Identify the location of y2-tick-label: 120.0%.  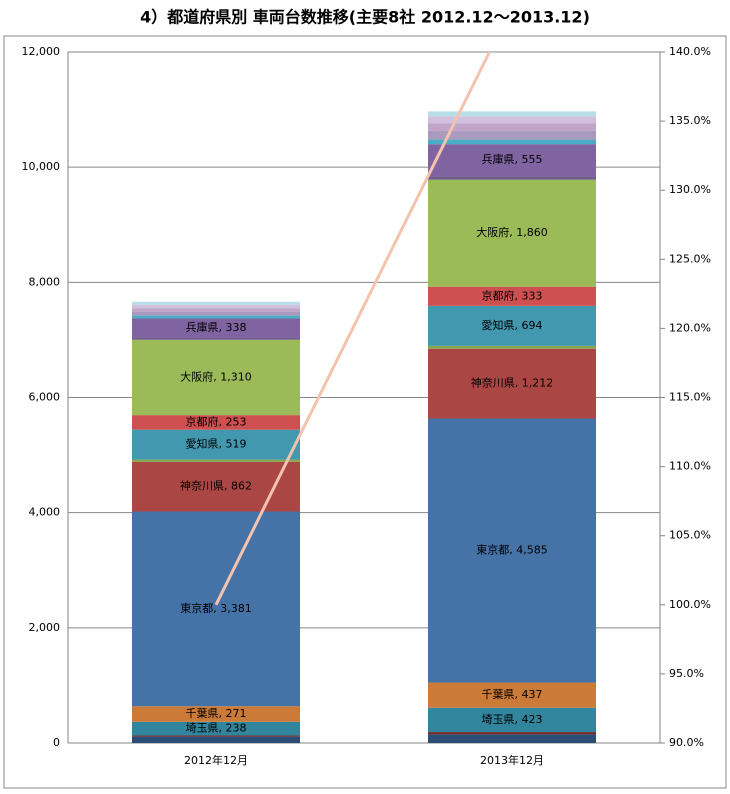
(690, 327).